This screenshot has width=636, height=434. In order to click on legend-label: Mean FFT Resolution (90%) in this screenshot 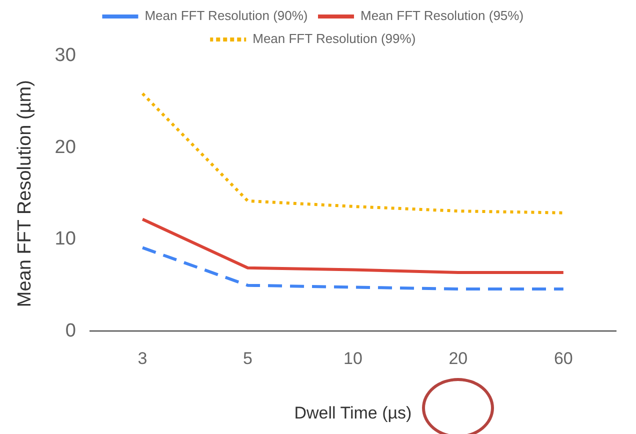, I will do `click(226, 16)`.